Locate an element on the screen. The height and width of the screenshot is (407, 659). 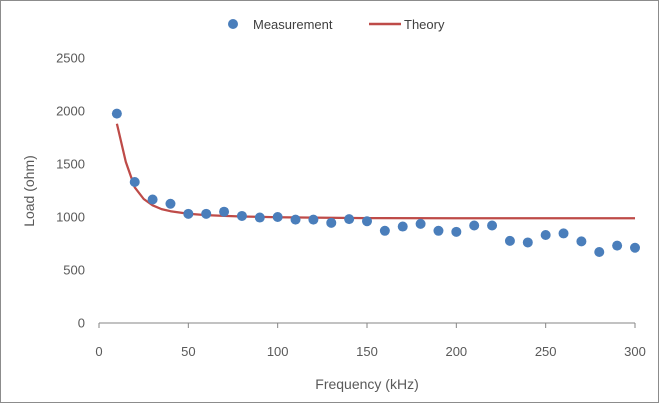
y-tick-label: 2000 is located at coordinates (70, 111).